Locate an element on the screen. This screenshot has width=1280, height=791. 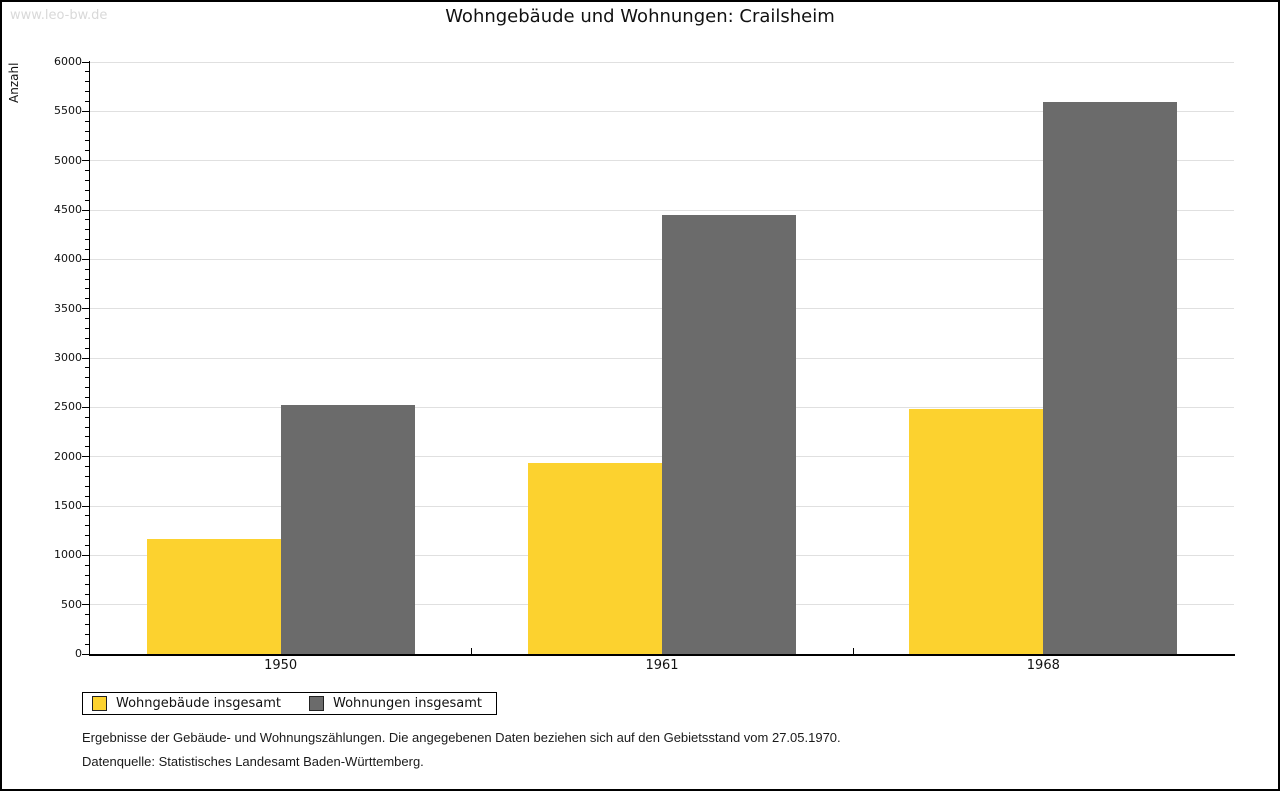
legend-item-wohnungen: Wohnungen insgesamt is located at coordinates (395, 703).